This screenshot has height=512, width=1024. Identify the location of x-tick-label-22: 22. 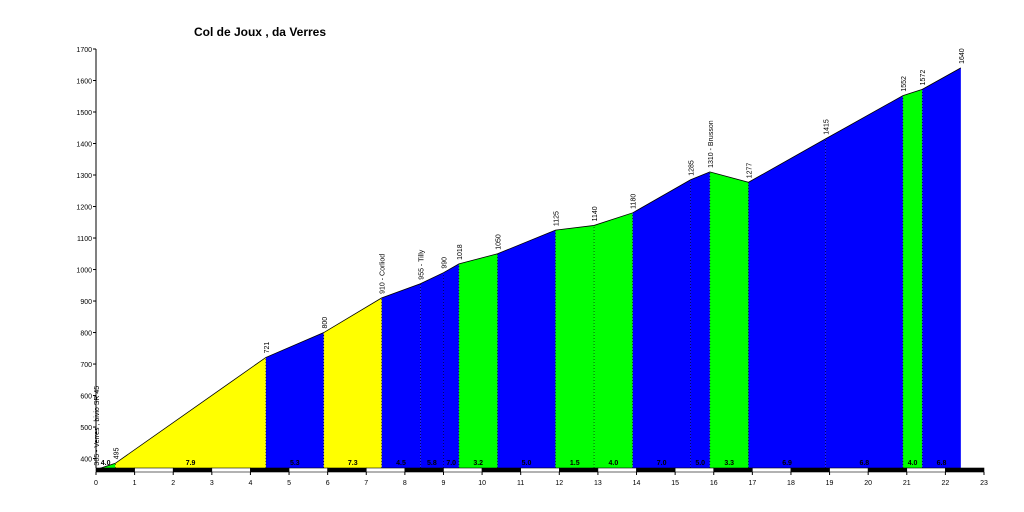
(945, 483).